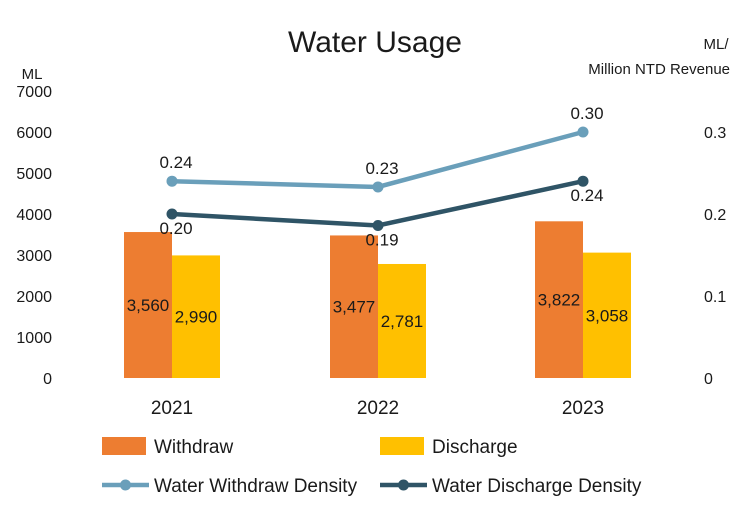  What do you see at coordinates (583, 408) in the screenshot?
I see `x-tick-label: 2023` at bounding box center [583, 408].